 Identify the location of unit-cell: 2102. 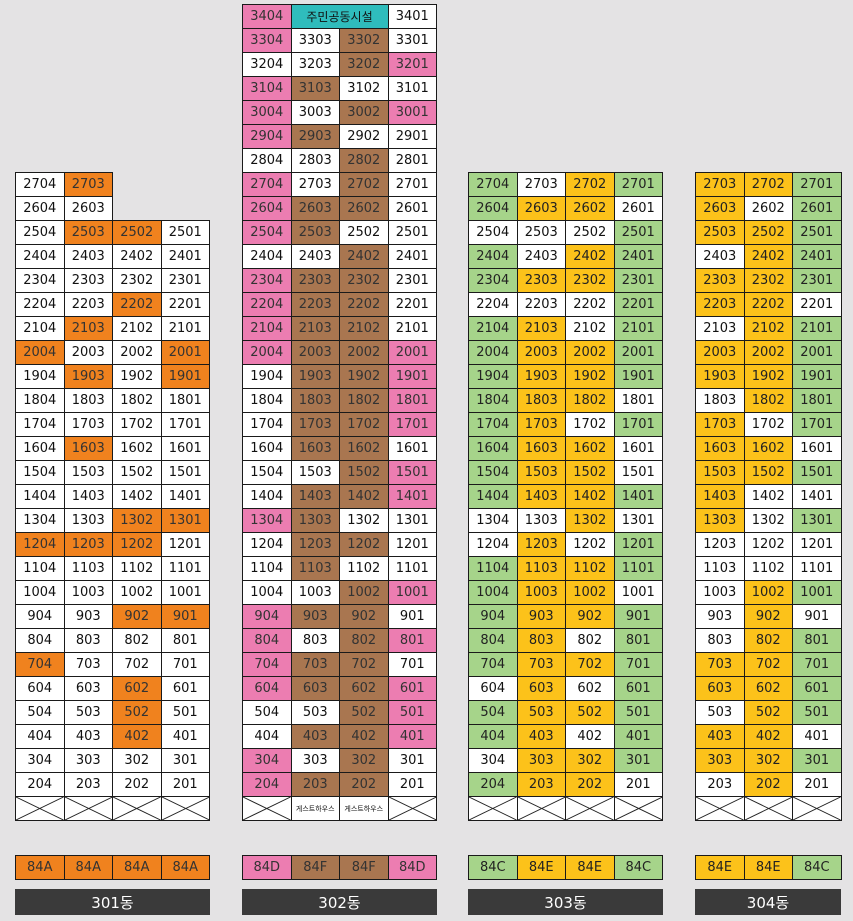
(137, 328).